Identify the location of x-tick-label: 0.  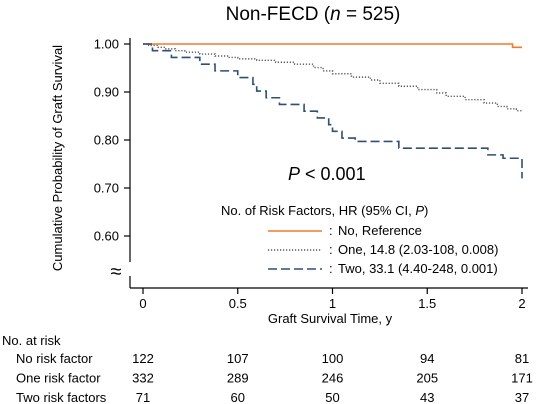
(142, 303).